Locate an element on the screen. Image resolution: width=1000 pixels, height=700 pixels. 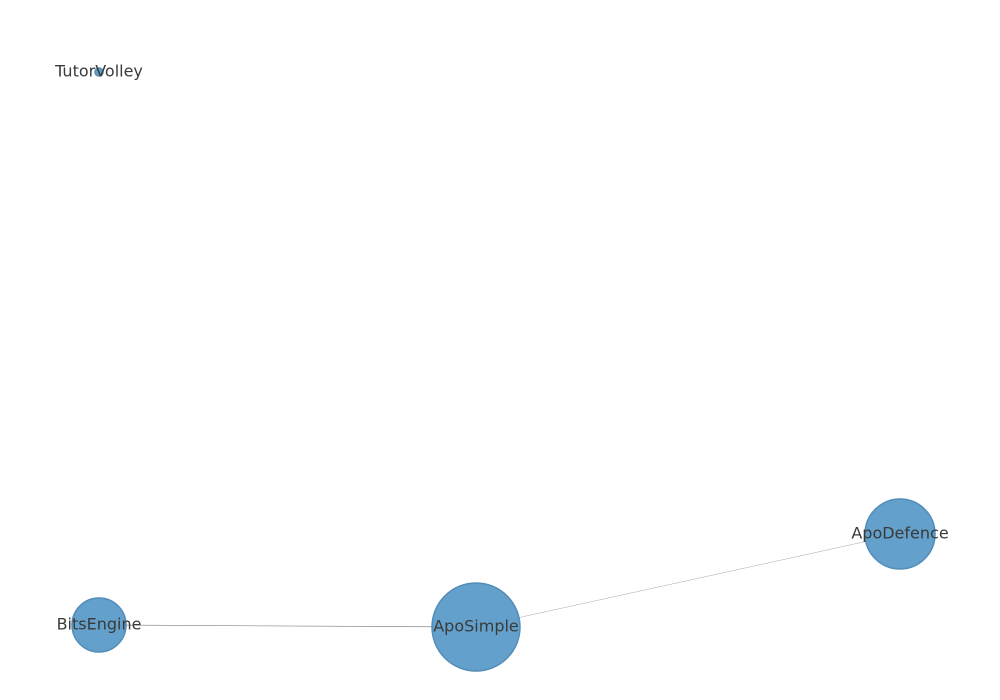
node-apodefence-circle is located at coordinates (900, 534).